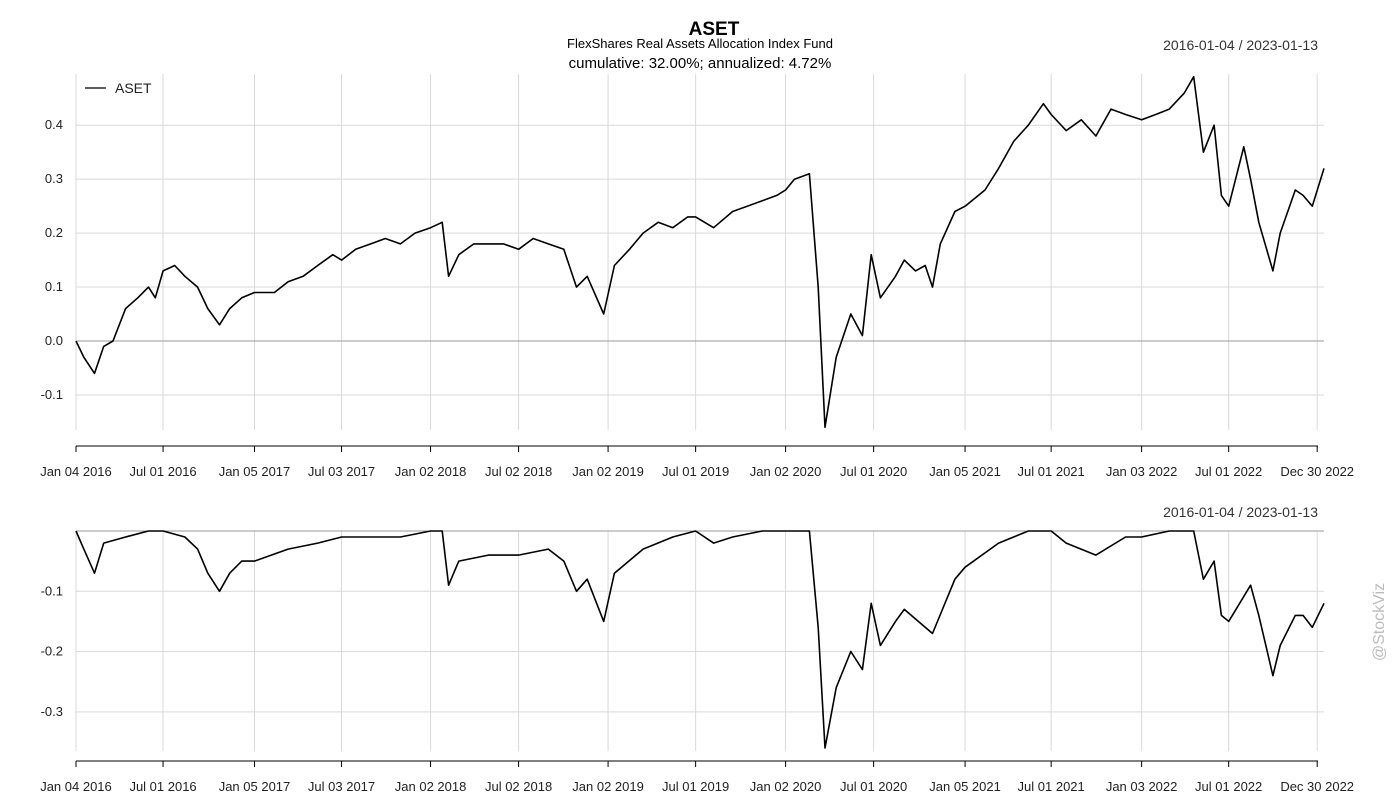 The image size is (1400, 800). Describe the element at coordinates (518, 786) in the screenshot. I see `bottom-x-tick-label: Jul 02 2018` at that location.